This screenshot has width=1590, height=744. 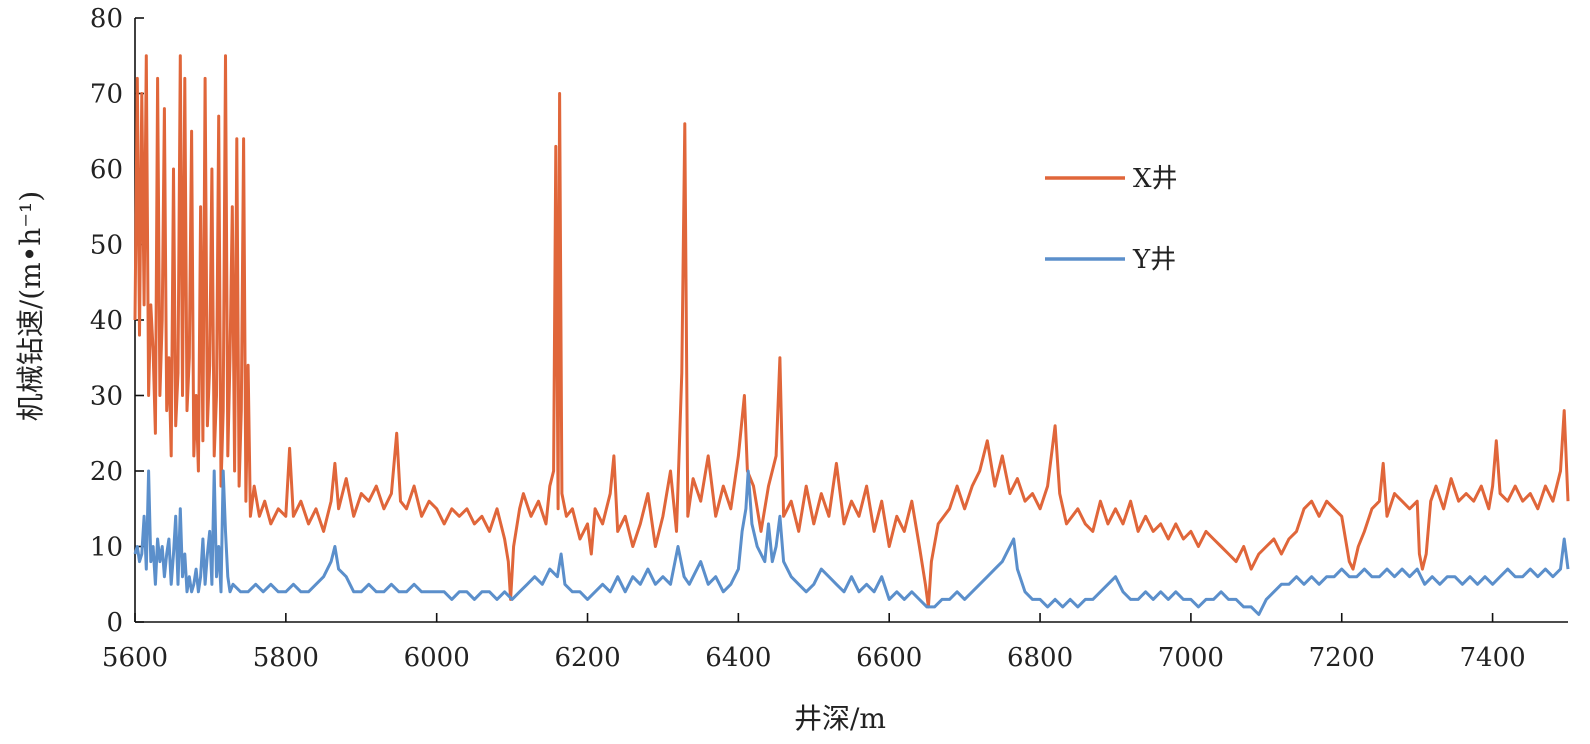 I want to click on y-tick-label: 70, so click(x=106, y=95).